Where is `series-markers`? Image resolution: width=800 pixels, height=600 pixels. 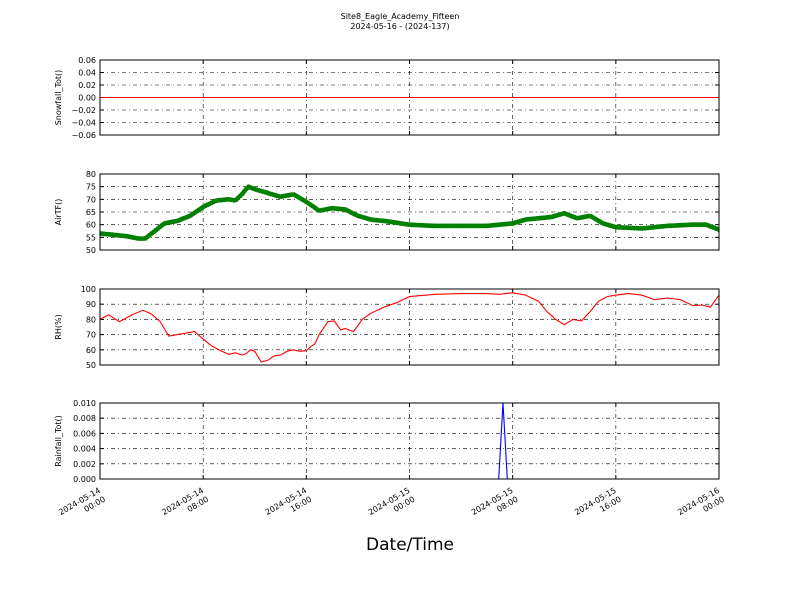 series-markers is located at coordinates (409, 213).